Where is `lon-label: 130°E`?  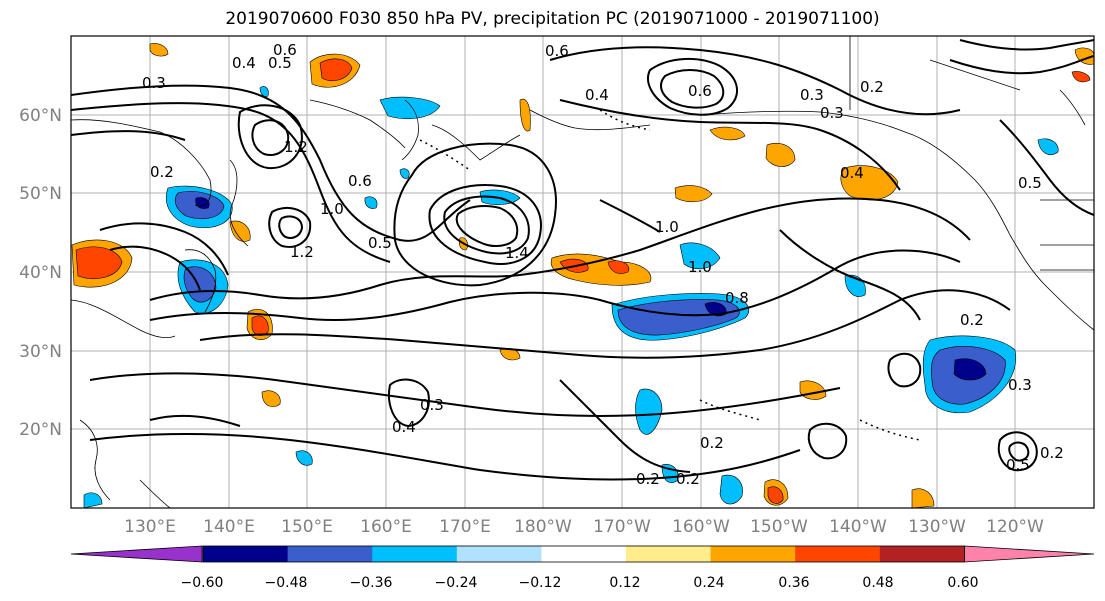
lon-label: 130°E is located at coordinates (150, 527).